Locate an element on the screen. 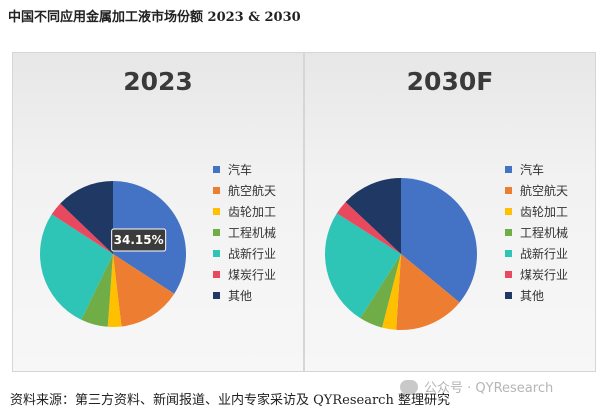 This screenshot has height=411, width=599. pie-chart-2023: 34.15% is located at coordinates (112, 254).